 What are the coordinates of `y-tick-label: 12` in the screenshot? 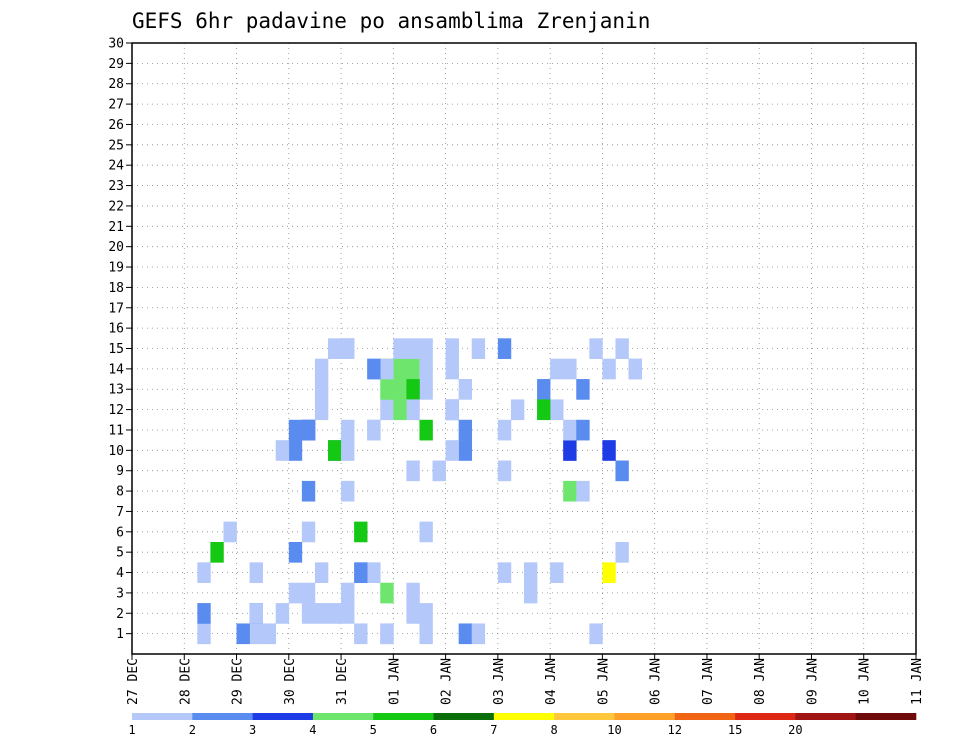 It's located at (116, 410).